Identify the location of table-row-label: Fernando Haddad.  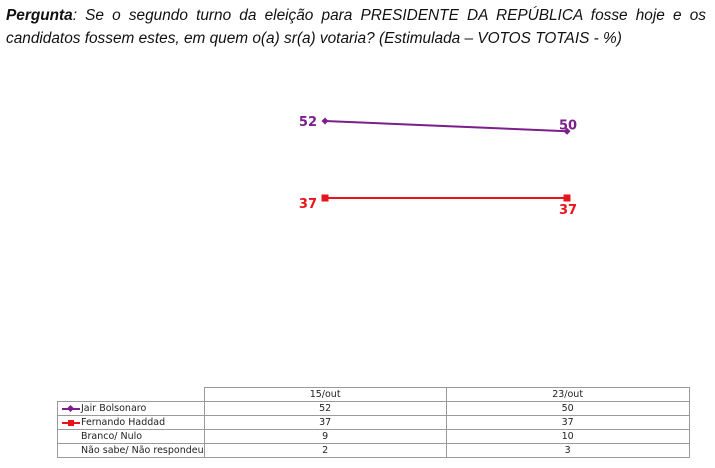
(131, 422).